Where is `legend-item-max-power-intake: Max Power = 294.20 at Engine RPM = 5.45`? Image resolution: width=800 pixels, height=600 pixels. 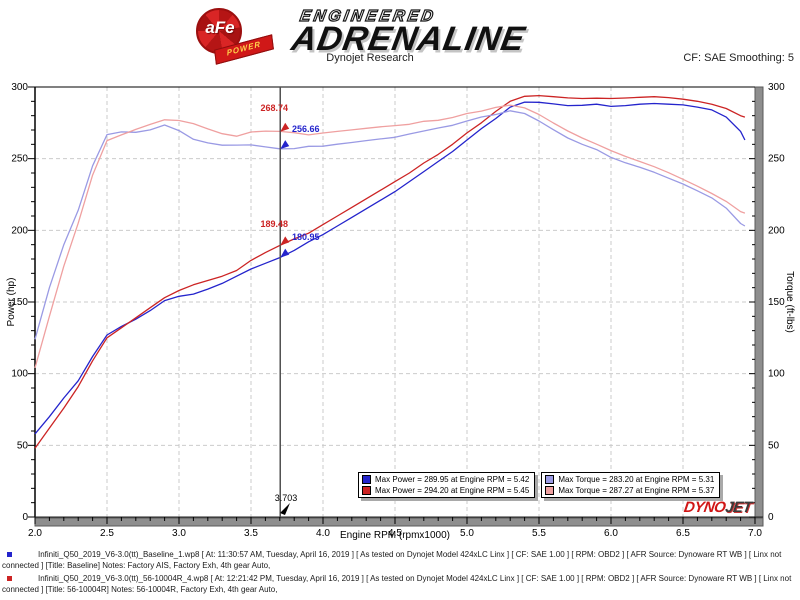 legend-item-max-power-intake: Max Power = 294.20 at Engine RPM = 5.45 is located at coordinates (445, 490).